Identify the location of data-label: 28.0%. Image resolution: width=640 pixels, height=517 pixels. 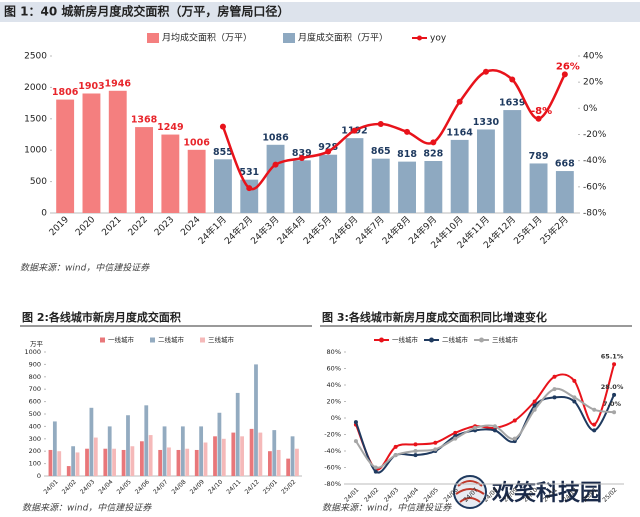
(612, 387).